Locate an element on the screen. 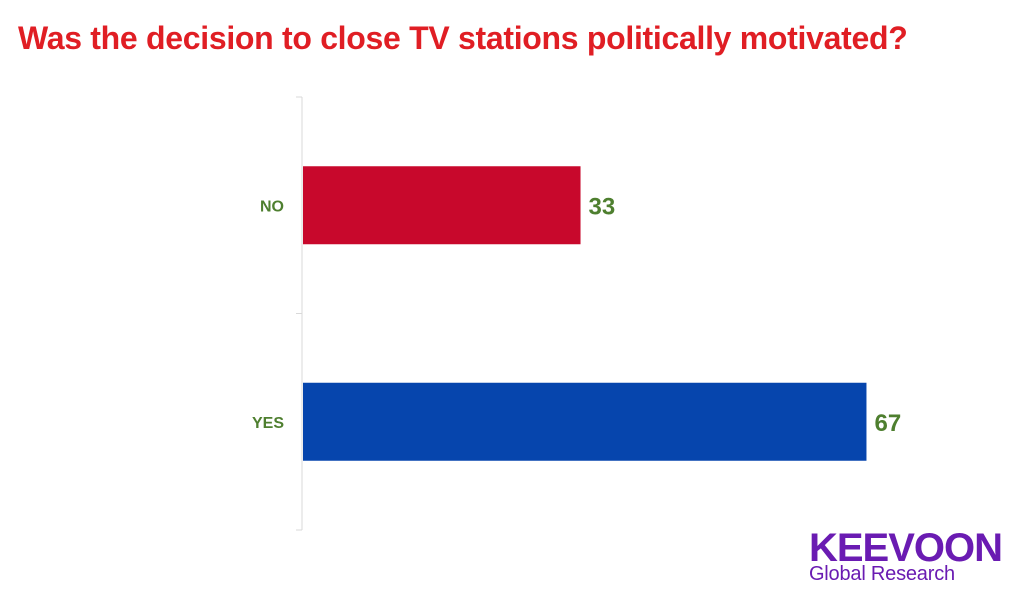  category-label-yes: YES is located at coordinates (268, 423).